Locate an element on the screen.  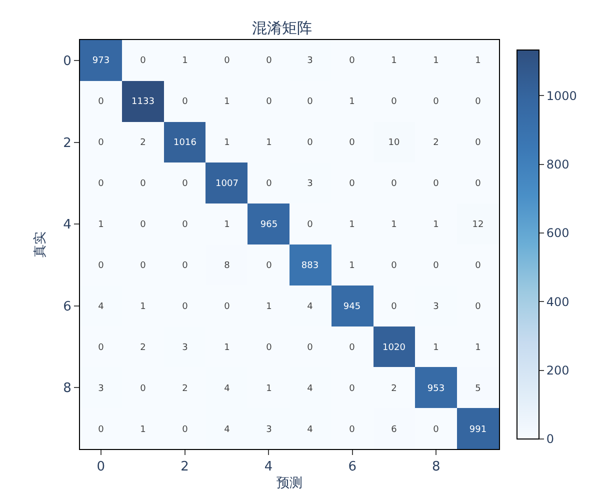
color-bar-label: 600 is located at coordinates (558, 233).